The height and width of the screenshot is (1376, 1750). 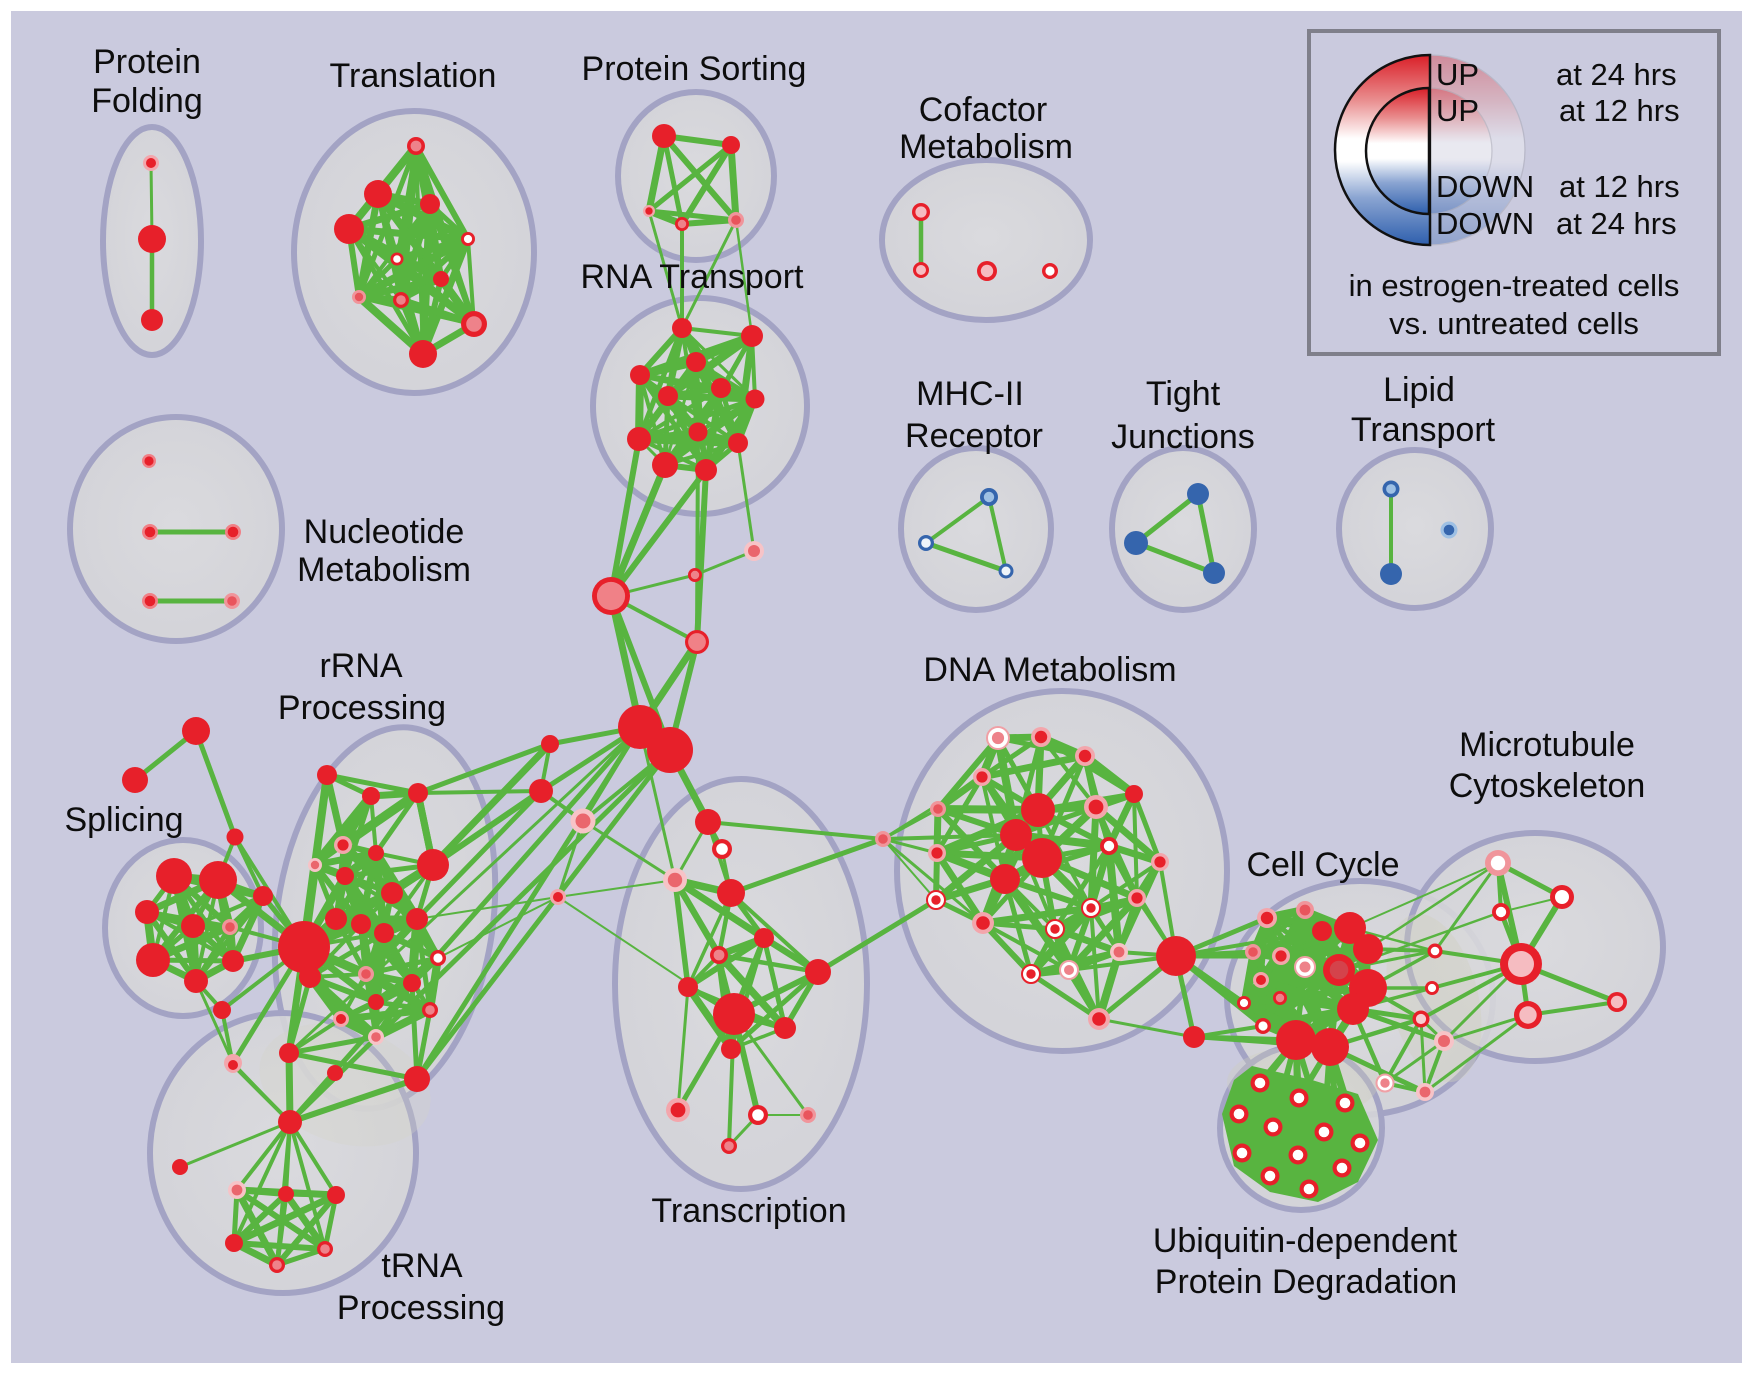 What do you see at coordinates (1306, 1282) in the screenshot?
I see `svg-text: Protein Degradation` at bounding box center [1306, 1282].